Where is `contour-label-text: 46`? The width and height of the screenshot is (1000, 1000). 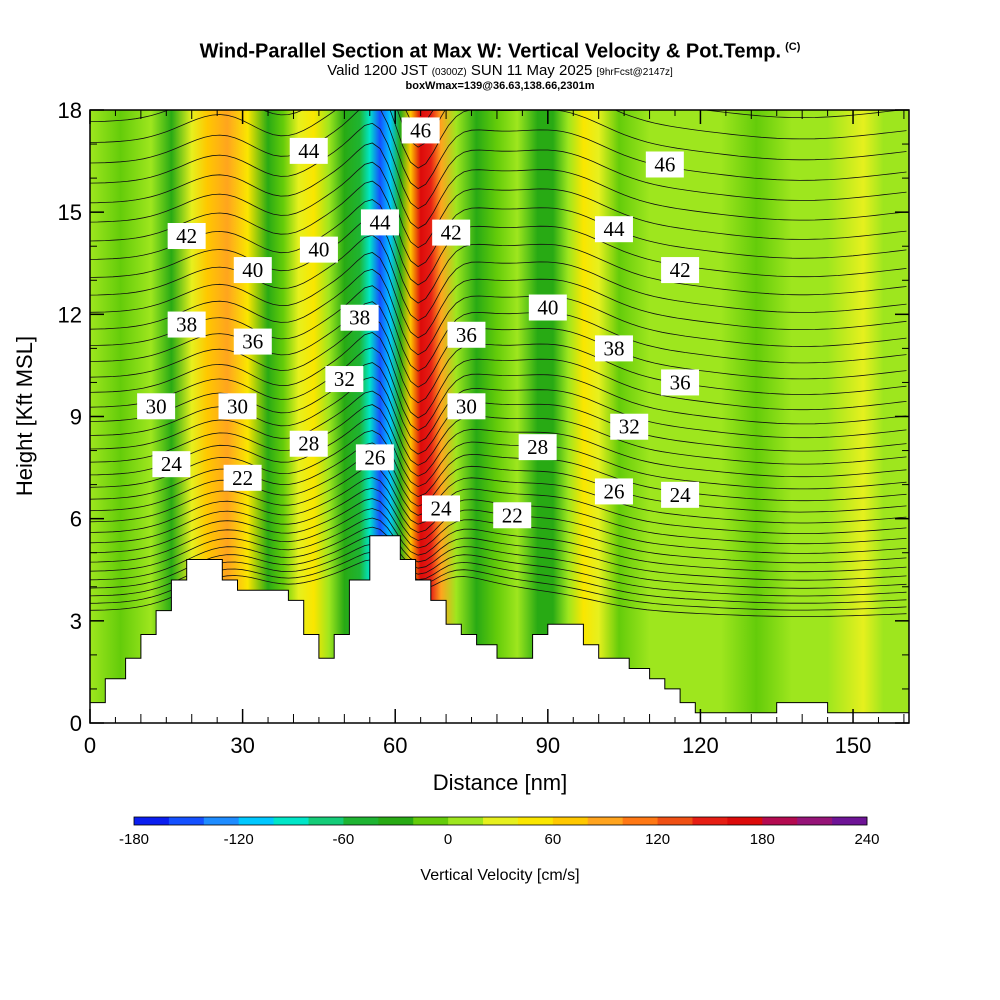
contour-label-text: 46 is located at coordinates (664, 164).